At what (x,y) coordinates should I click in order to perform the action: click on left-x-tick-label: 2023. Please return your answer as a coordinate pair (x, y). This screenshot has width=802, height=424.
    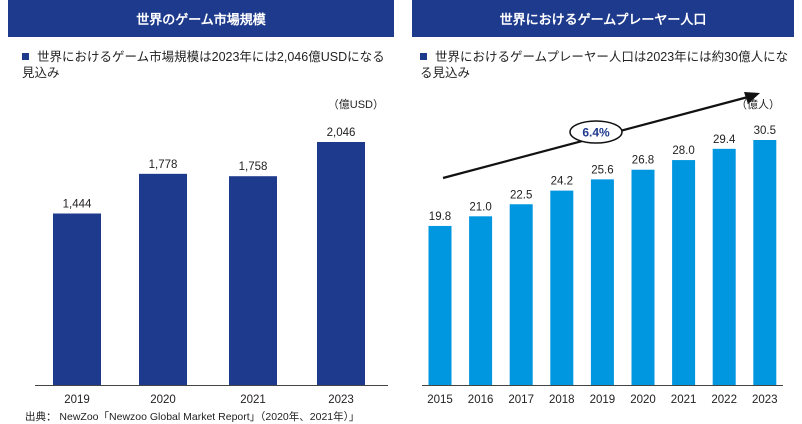
    Looking at the image, I should click on (341, 400).